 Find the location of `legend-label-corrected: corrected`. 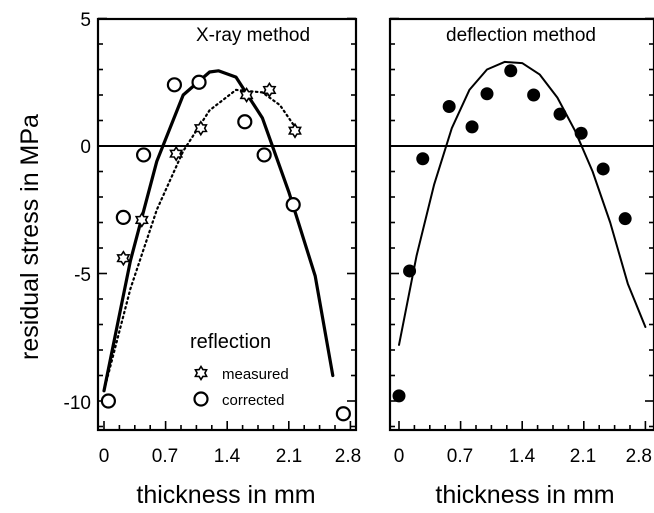

legend-label-corrected: corrected is located at coordinates (253, 400).